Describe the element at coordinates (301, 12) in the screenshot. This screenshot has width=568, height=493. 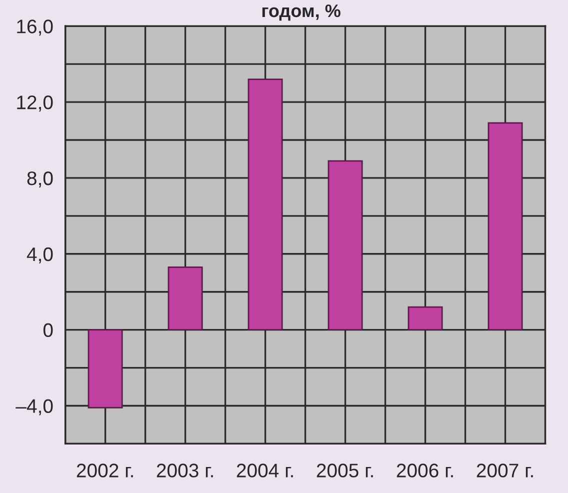
I see `chart-title: годом, %` at that location.